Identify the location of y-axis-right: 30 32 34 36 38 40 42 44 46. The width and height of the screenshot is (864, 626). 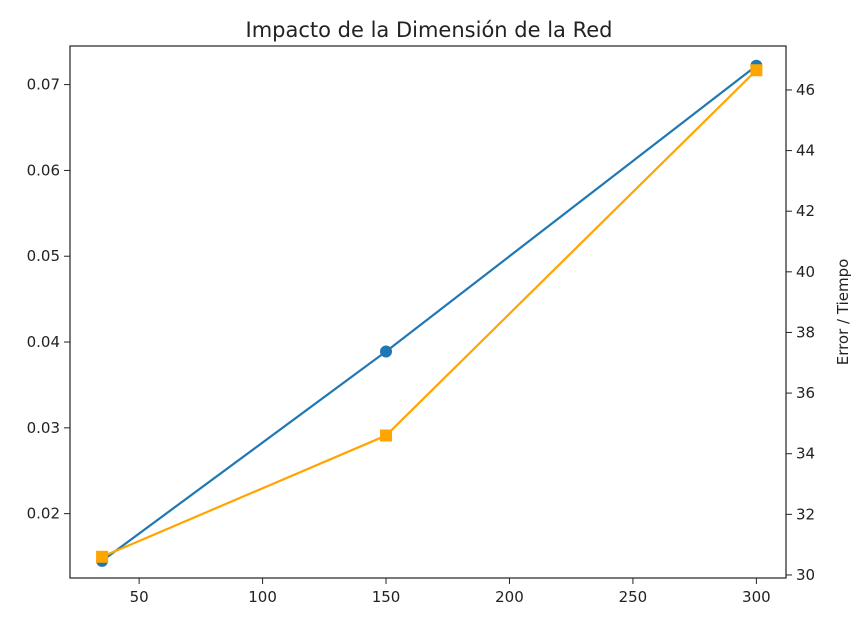
(800, 332).